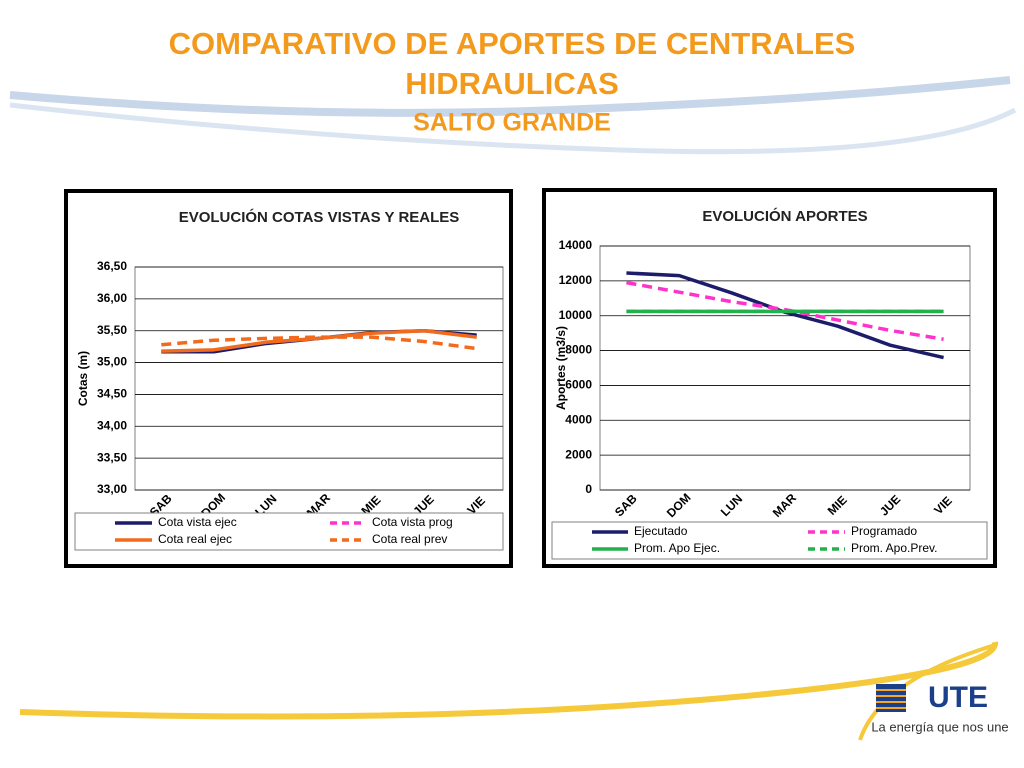 This screenshot has height=768, width=1024. I want to click on y-tick-label: 12000, so click(576, 280).